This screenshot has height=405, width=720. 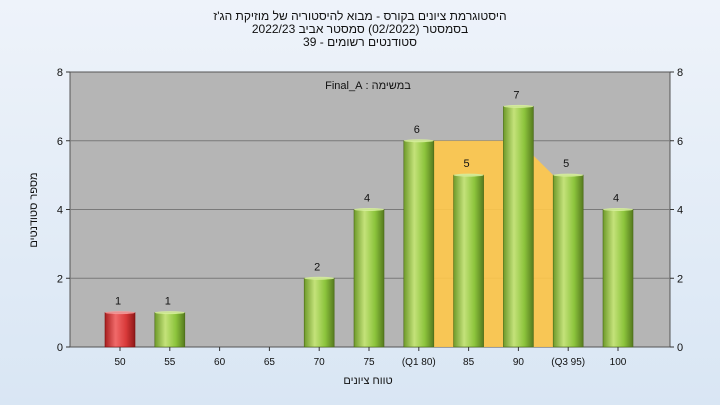 I want to click on y-tick-label-left: 6, so click(x=60, y=142).